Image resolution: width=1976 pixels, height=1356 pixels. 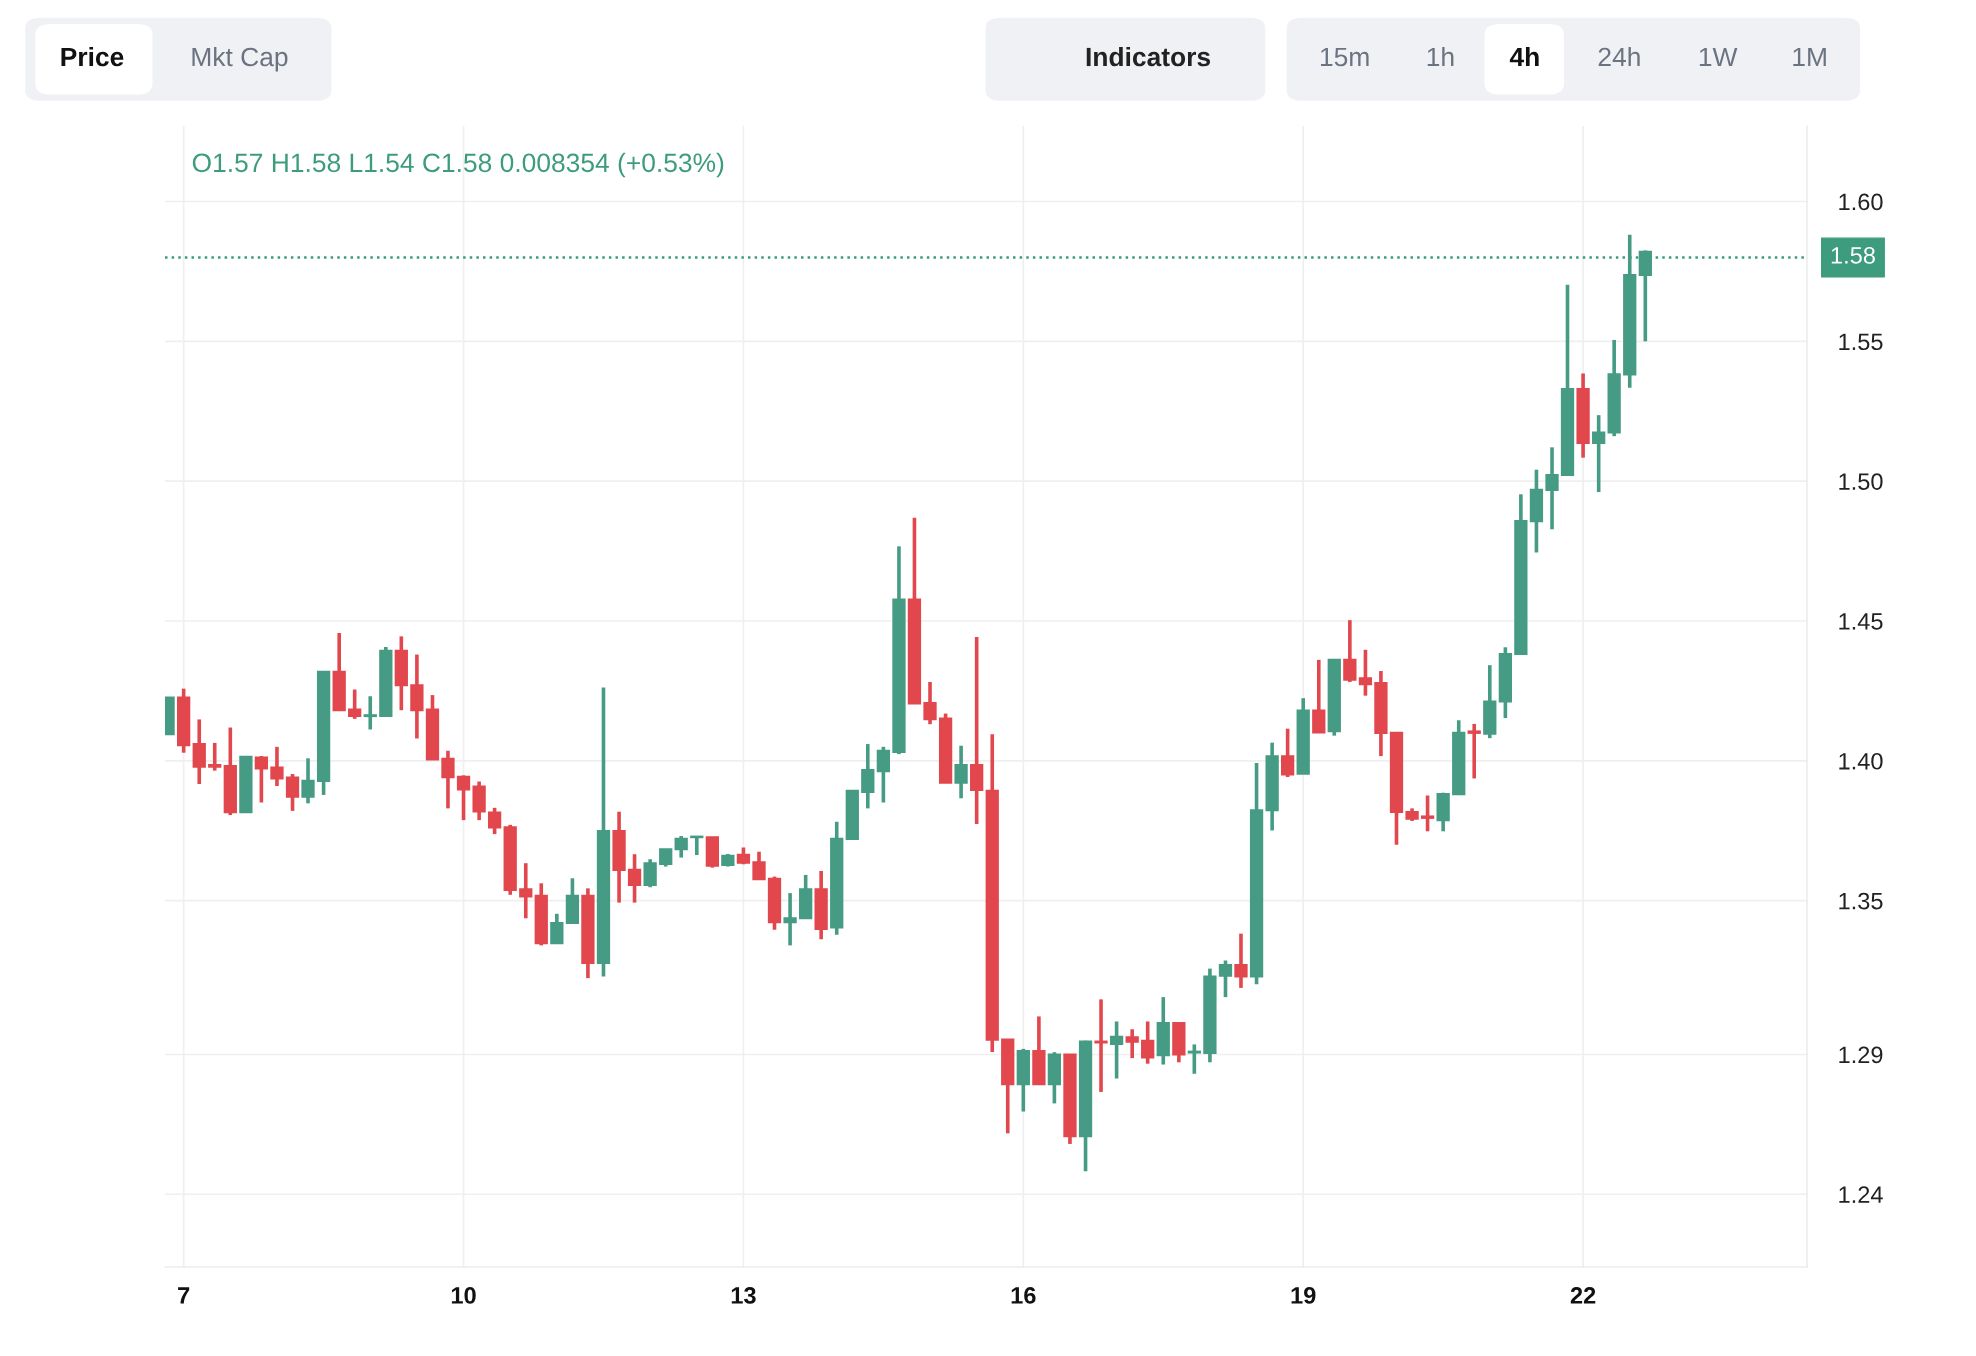 I want to click on y-tick-label: 1.35, so click(x=1861, y=901).